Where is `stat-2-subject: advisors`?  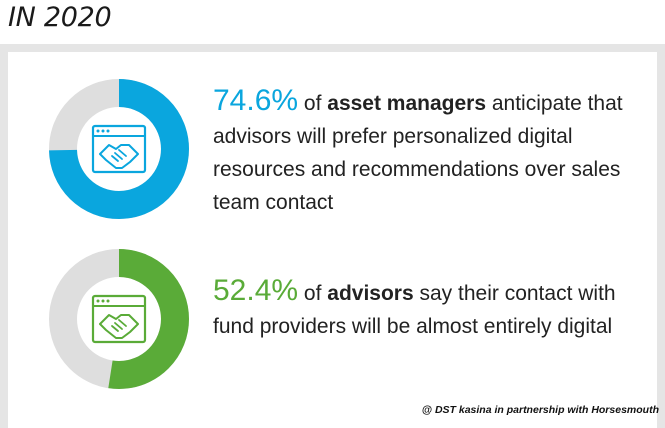 stat-2-subject: advisors is located at coordinates (370, 293).